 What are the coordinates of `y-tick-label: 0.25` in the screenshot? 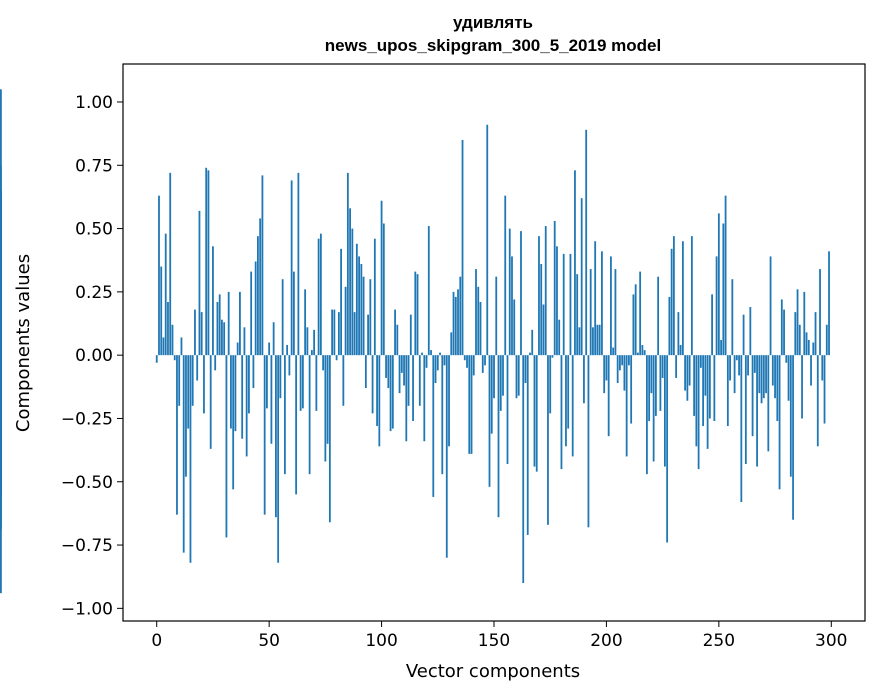 It's located at (94, 293).